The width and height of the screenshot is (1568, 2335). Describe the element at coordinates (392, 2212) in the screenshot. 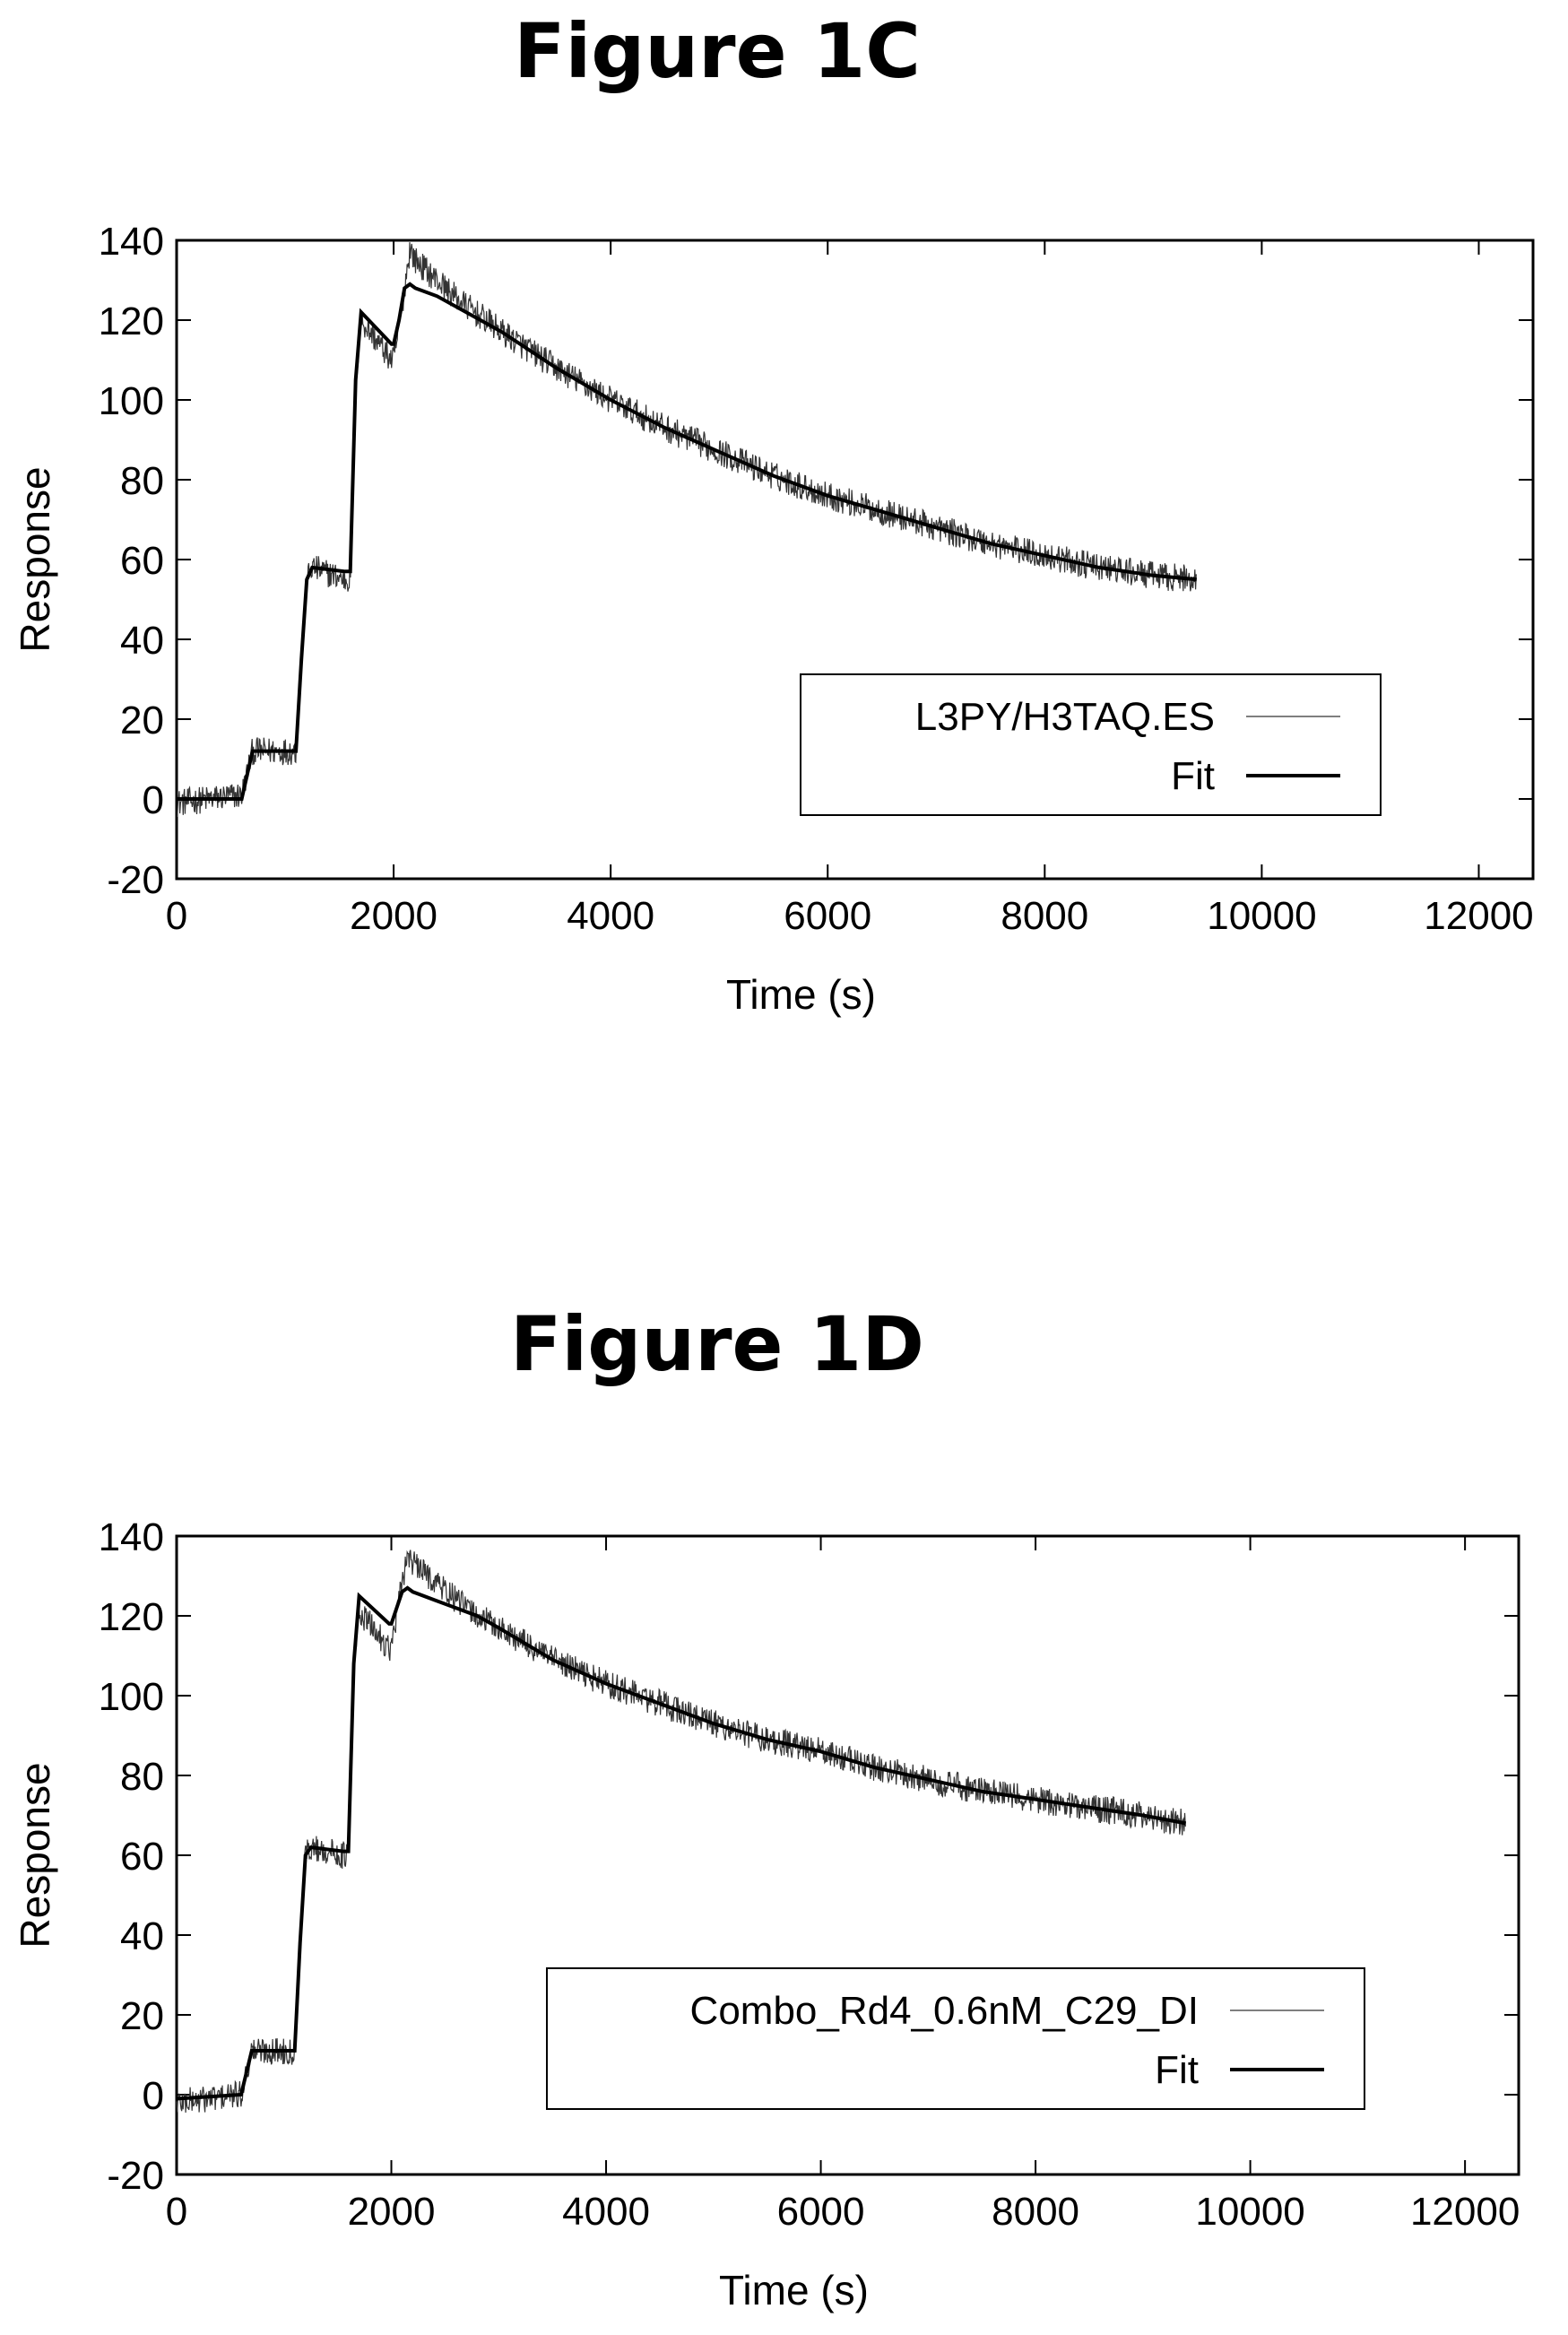

I see `fig1d-xtick-label: 2000` at that location.